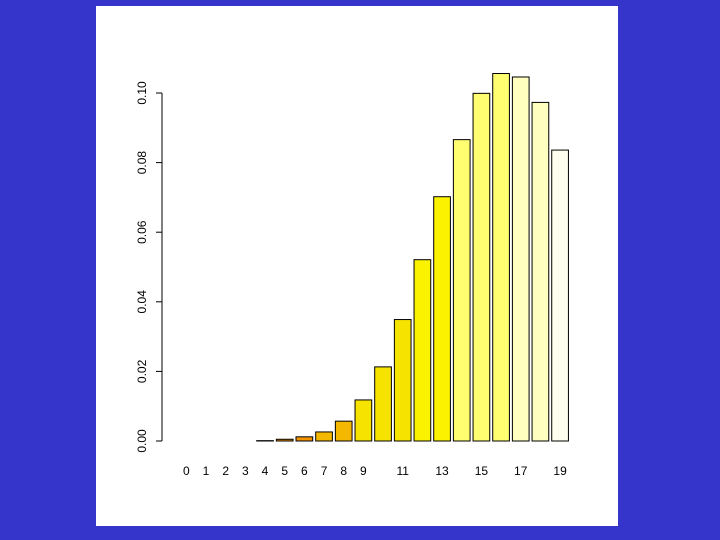 This screenshot has height=540, width=720. What do you see at coordinates (142, 163) in the screenshot?
I see `y-tick-label: 0.08` at bounding box center [142, 163].